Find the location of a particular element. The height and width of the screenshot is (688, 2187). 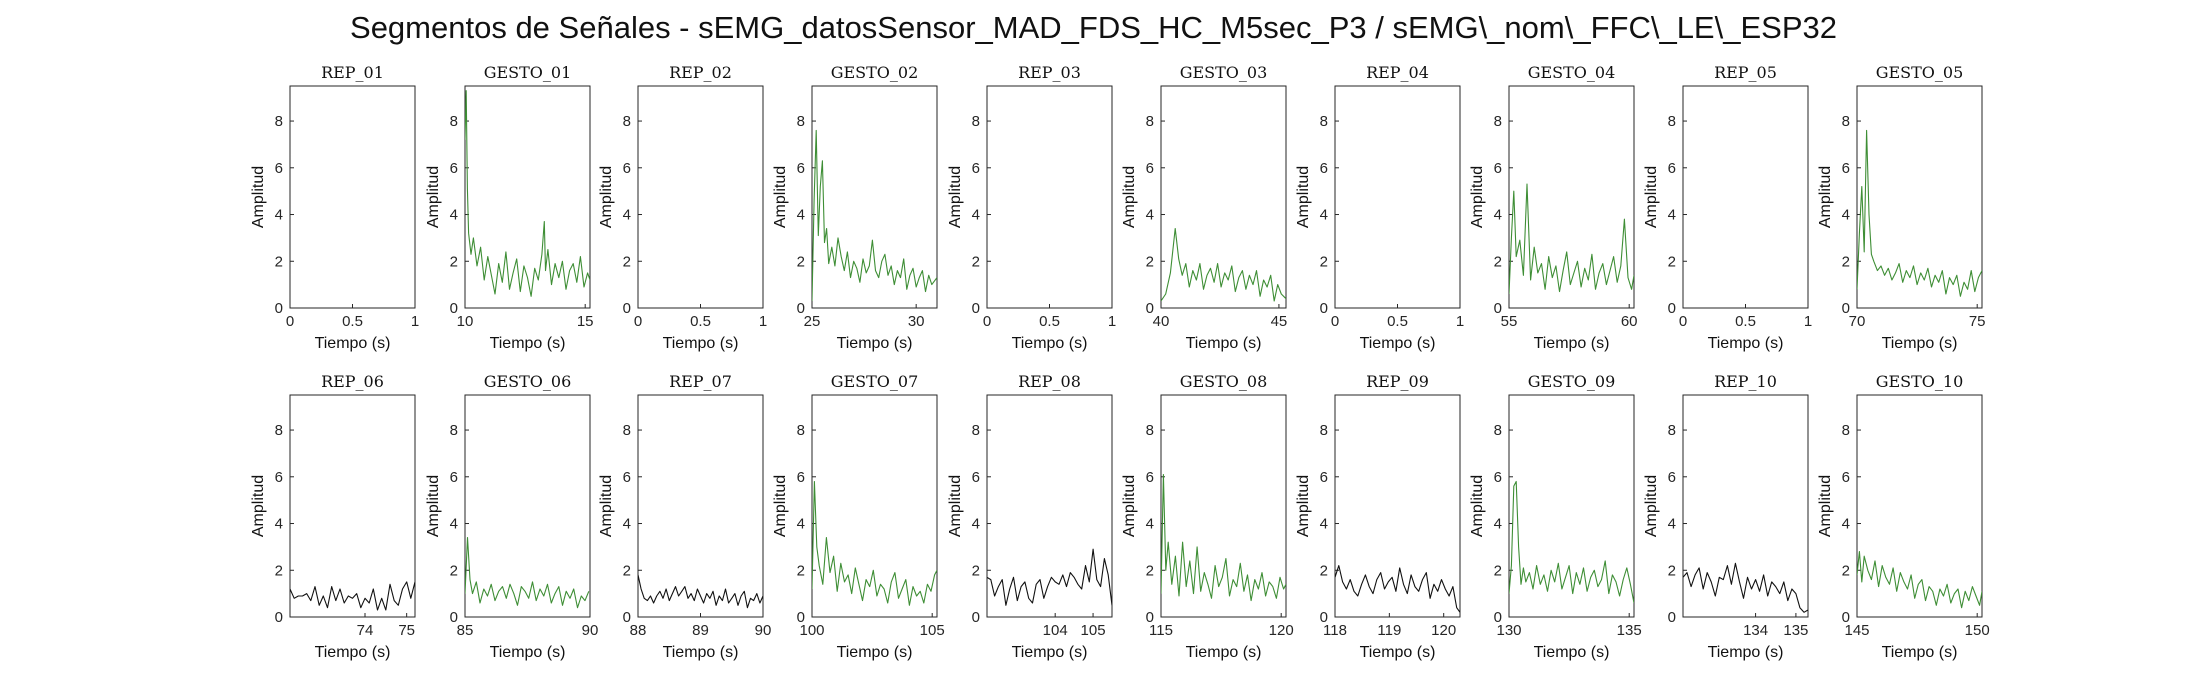

subplot-title: GESTO_04 is located at coordinates (1572, 72).